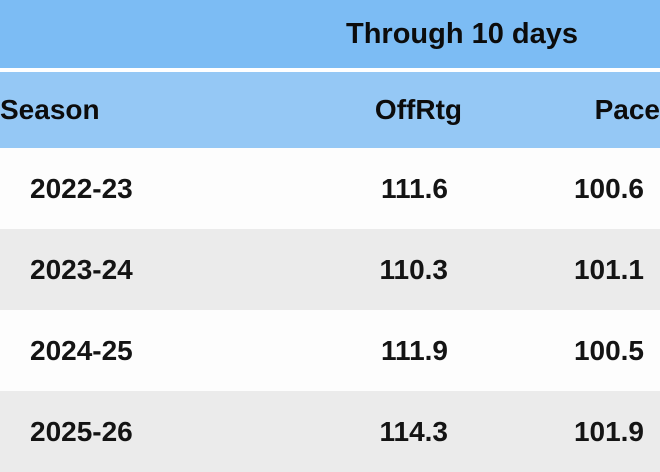 The image size is (660, 472). Describe the element at coordinates (462, 34) in the screenshot. I see `span-header-title: Through 10 days` at that location.